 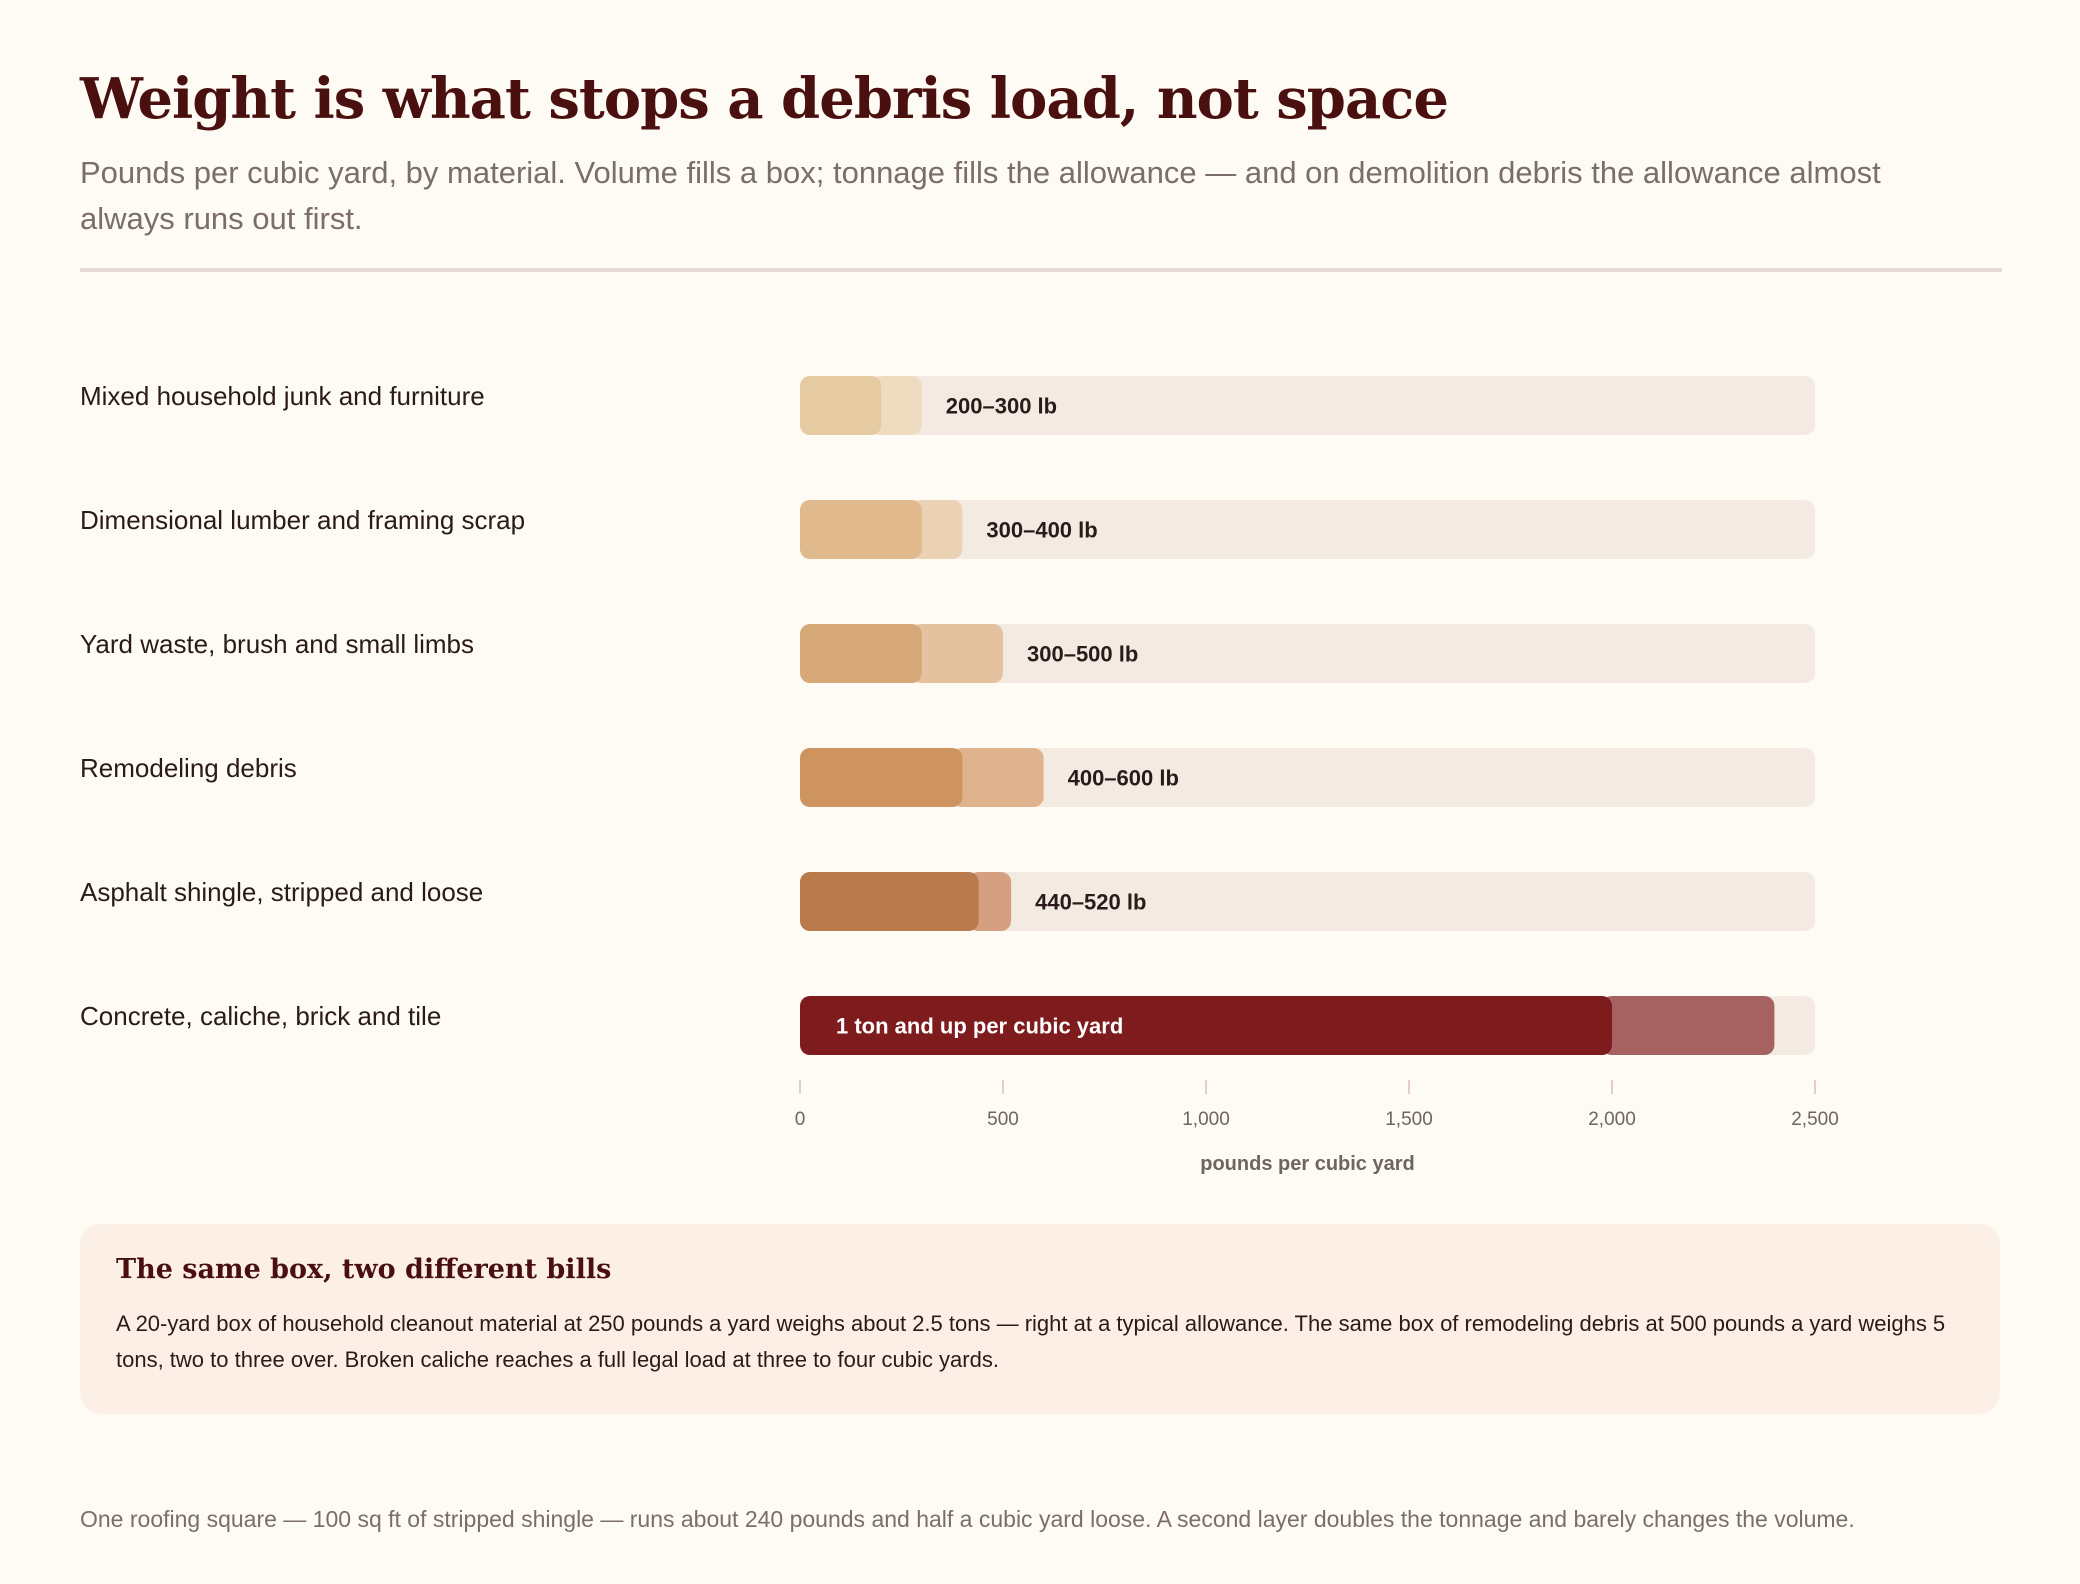 I want to click on value-label: 200–300 lb, so click(x=1001, y=406).